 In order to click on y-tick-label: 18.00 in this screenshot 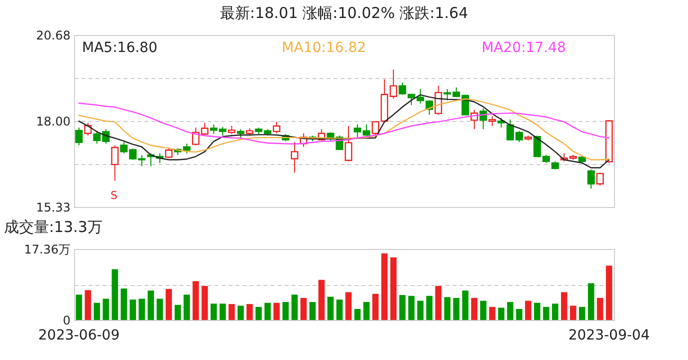, I will do `click(53, 121)`.